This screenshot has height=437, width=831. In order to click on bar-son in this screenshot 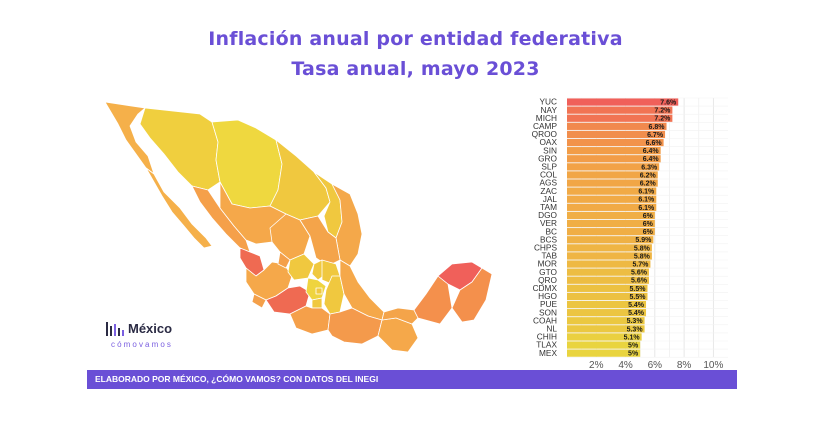, I will do `click(607, 313)`.